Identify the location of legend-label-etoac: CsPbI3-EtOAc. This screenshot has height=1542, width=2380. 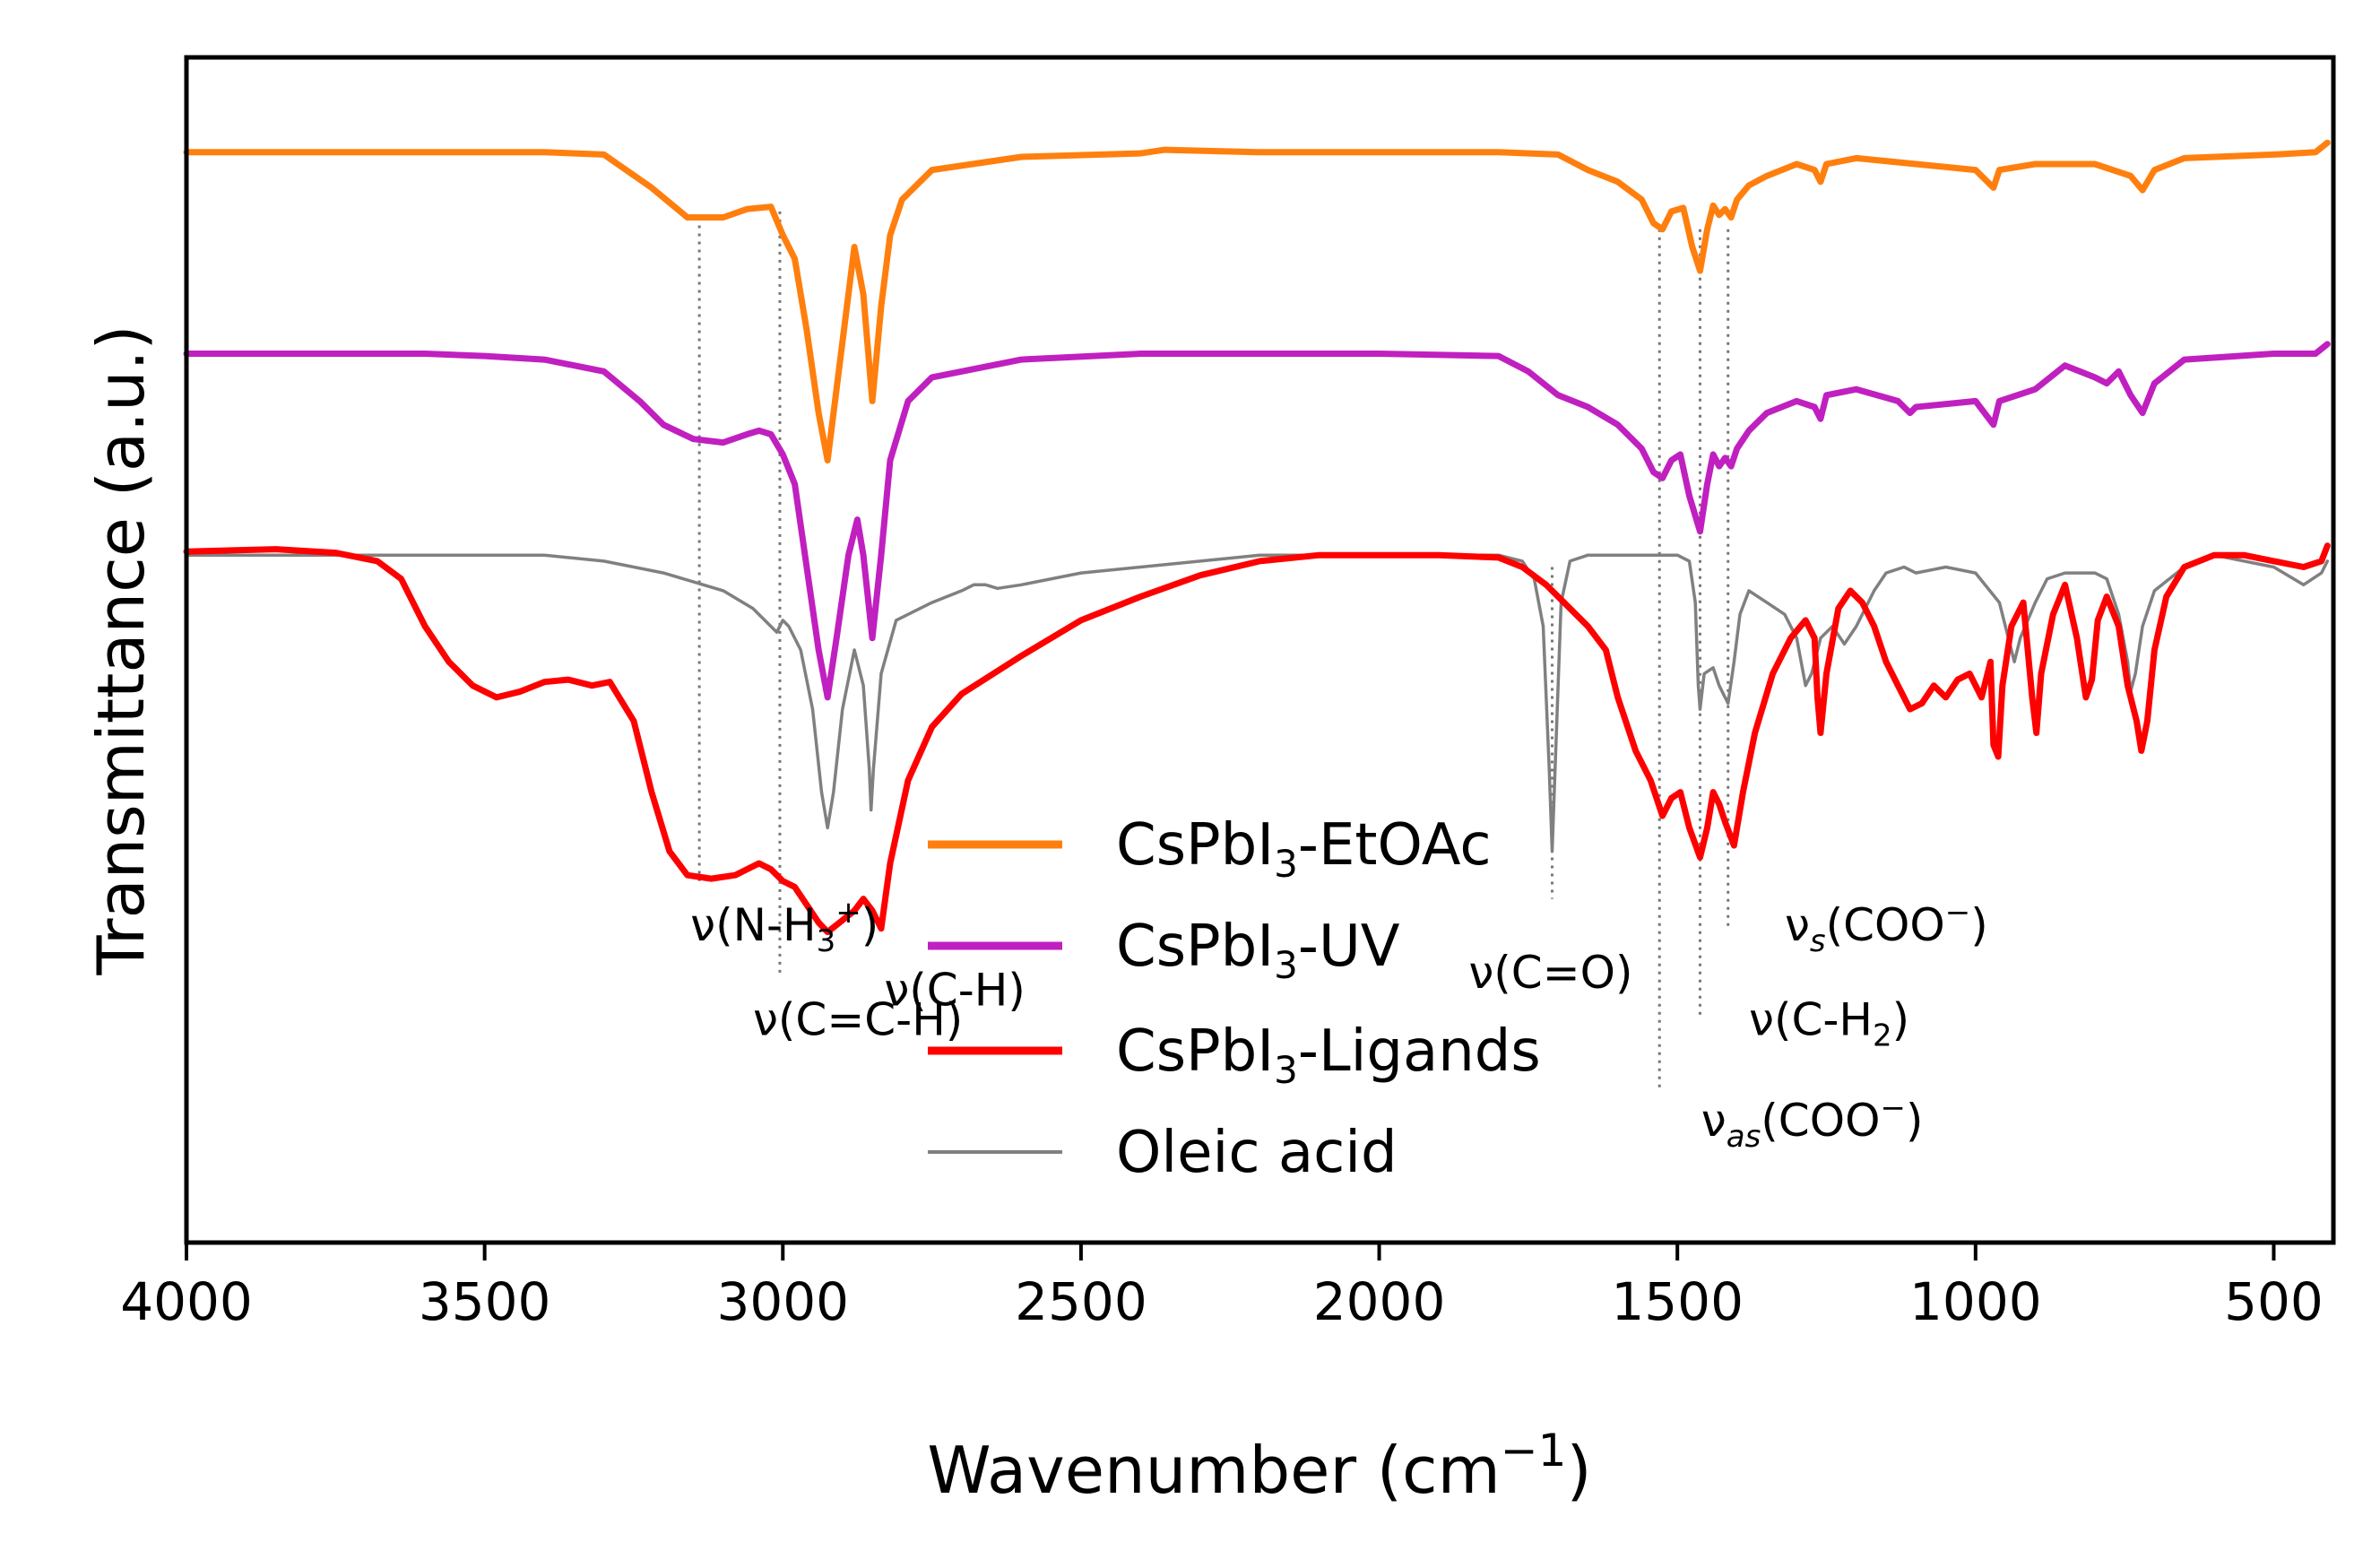
(1304, 849).